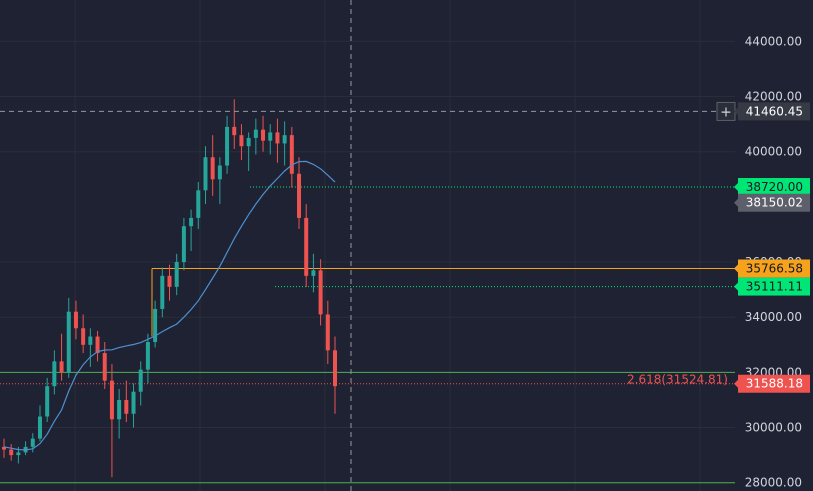 The height and width of the screenshot is (491, 813). I want to click on price-tag, so click(774, 202).